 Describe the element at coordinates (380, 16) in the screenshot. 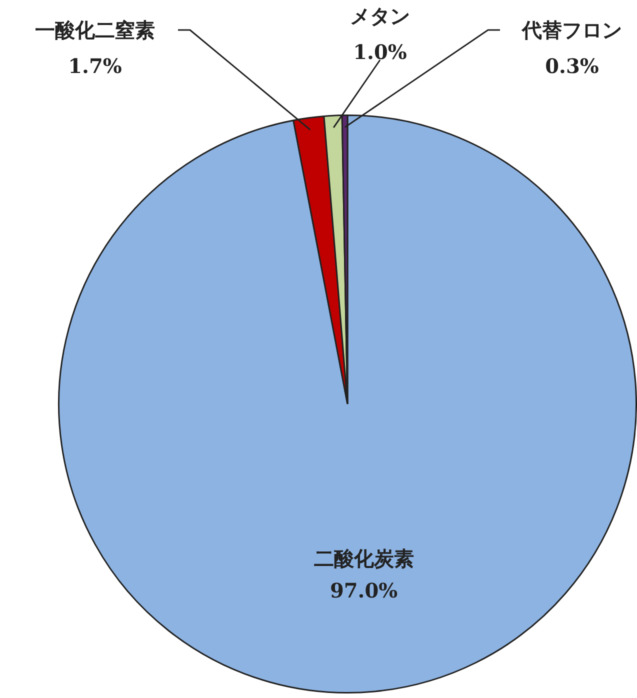

I see `slice-label: メタン` at that location.